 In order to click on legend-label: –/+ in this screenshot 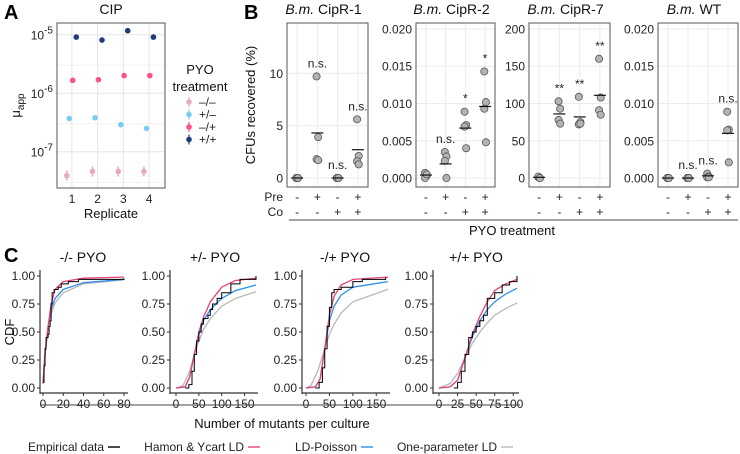, I will do `click(207, 127)`.